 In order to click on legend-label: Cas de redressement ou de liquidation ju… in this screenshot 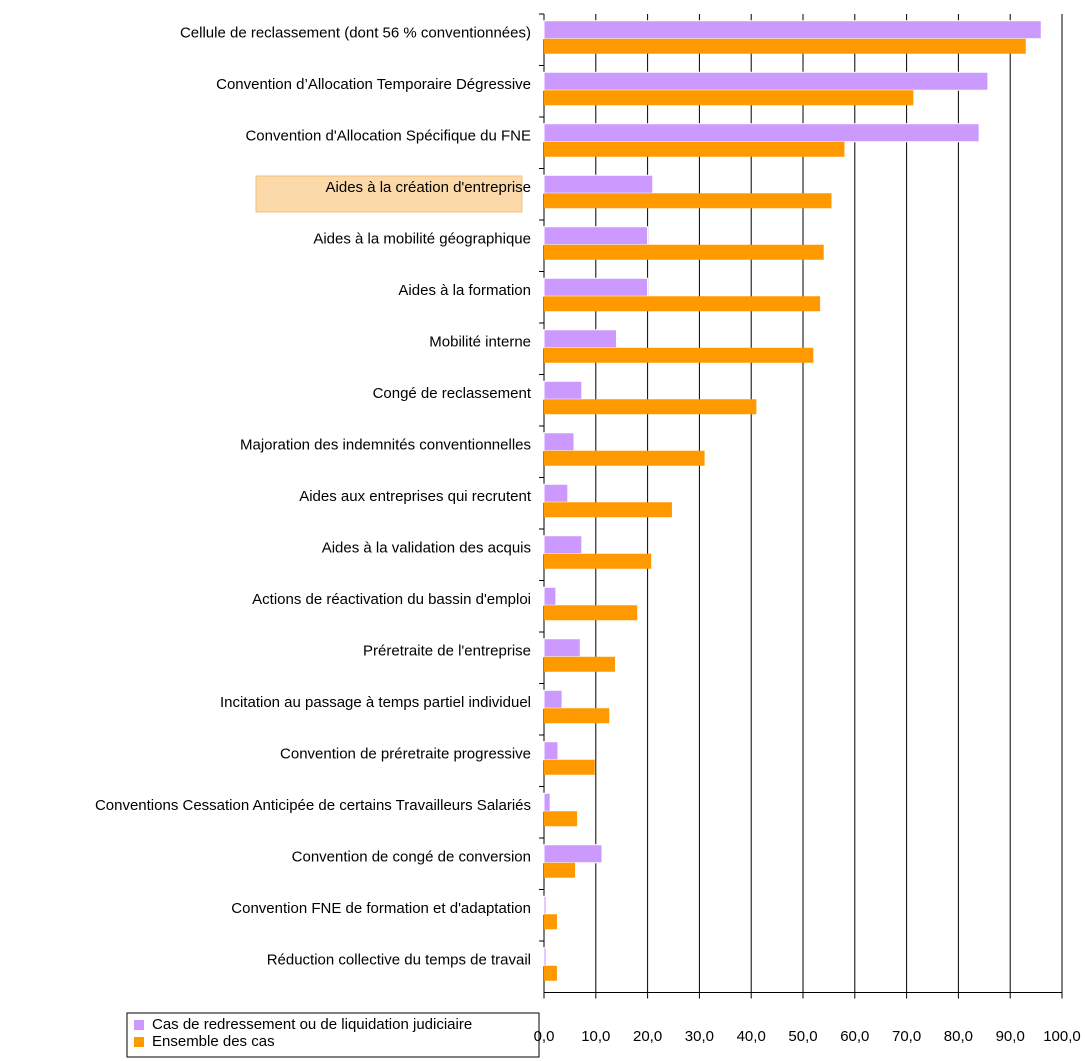, I will do `click(312, 1024)`.